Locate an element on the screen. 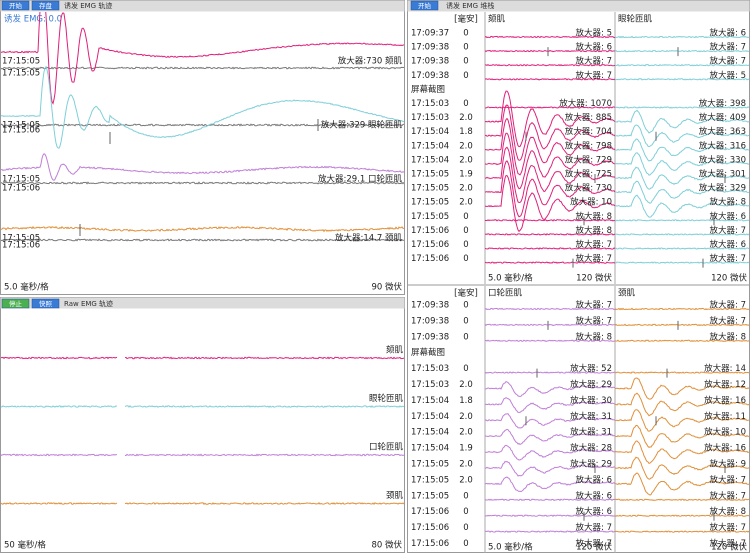 This screenshot has width=750, height=553. button-label: 快照 is located at coordinates (46, 303).